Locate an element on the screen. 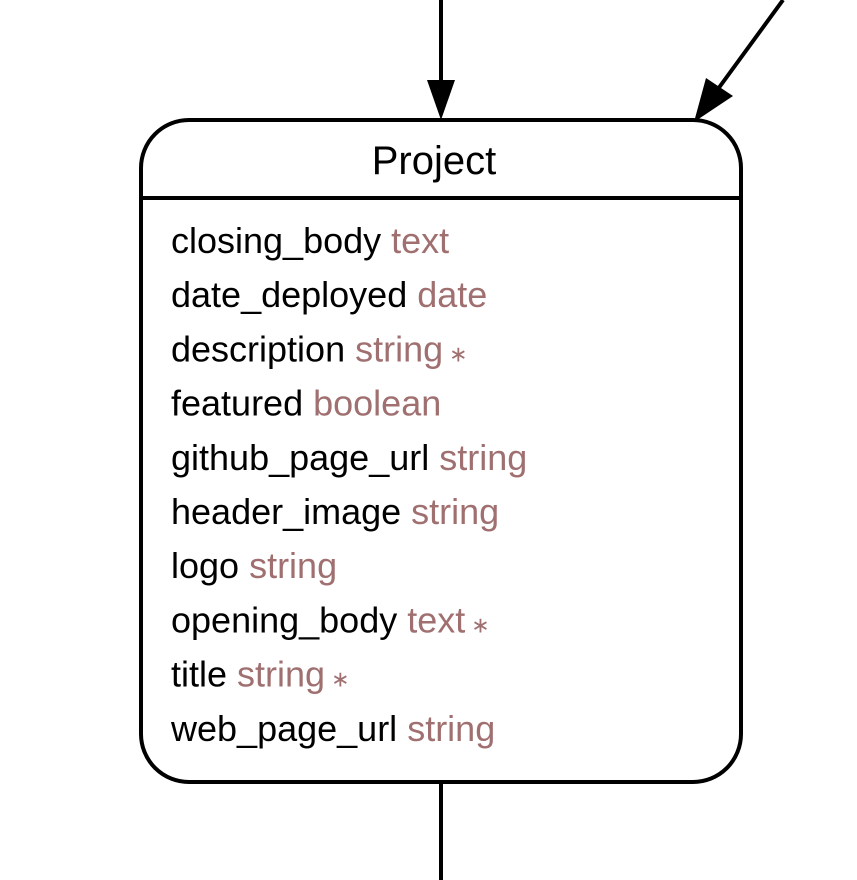 This screenshot has height=880, width=857. incoming-edge-top-arrowhead is located at coordinates (441, 100).